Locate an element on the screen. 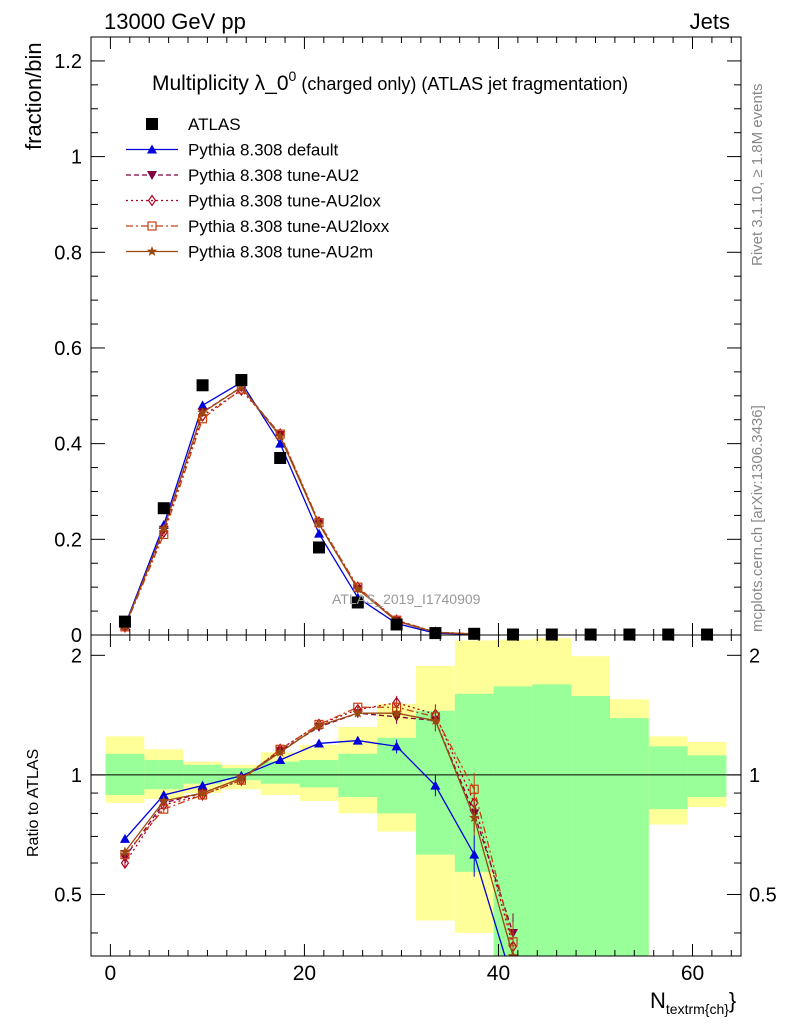 The width and height of the screenshot is (786, 1024). y-axis-label-main: fraction/bin is located at coordinates (33, 96).